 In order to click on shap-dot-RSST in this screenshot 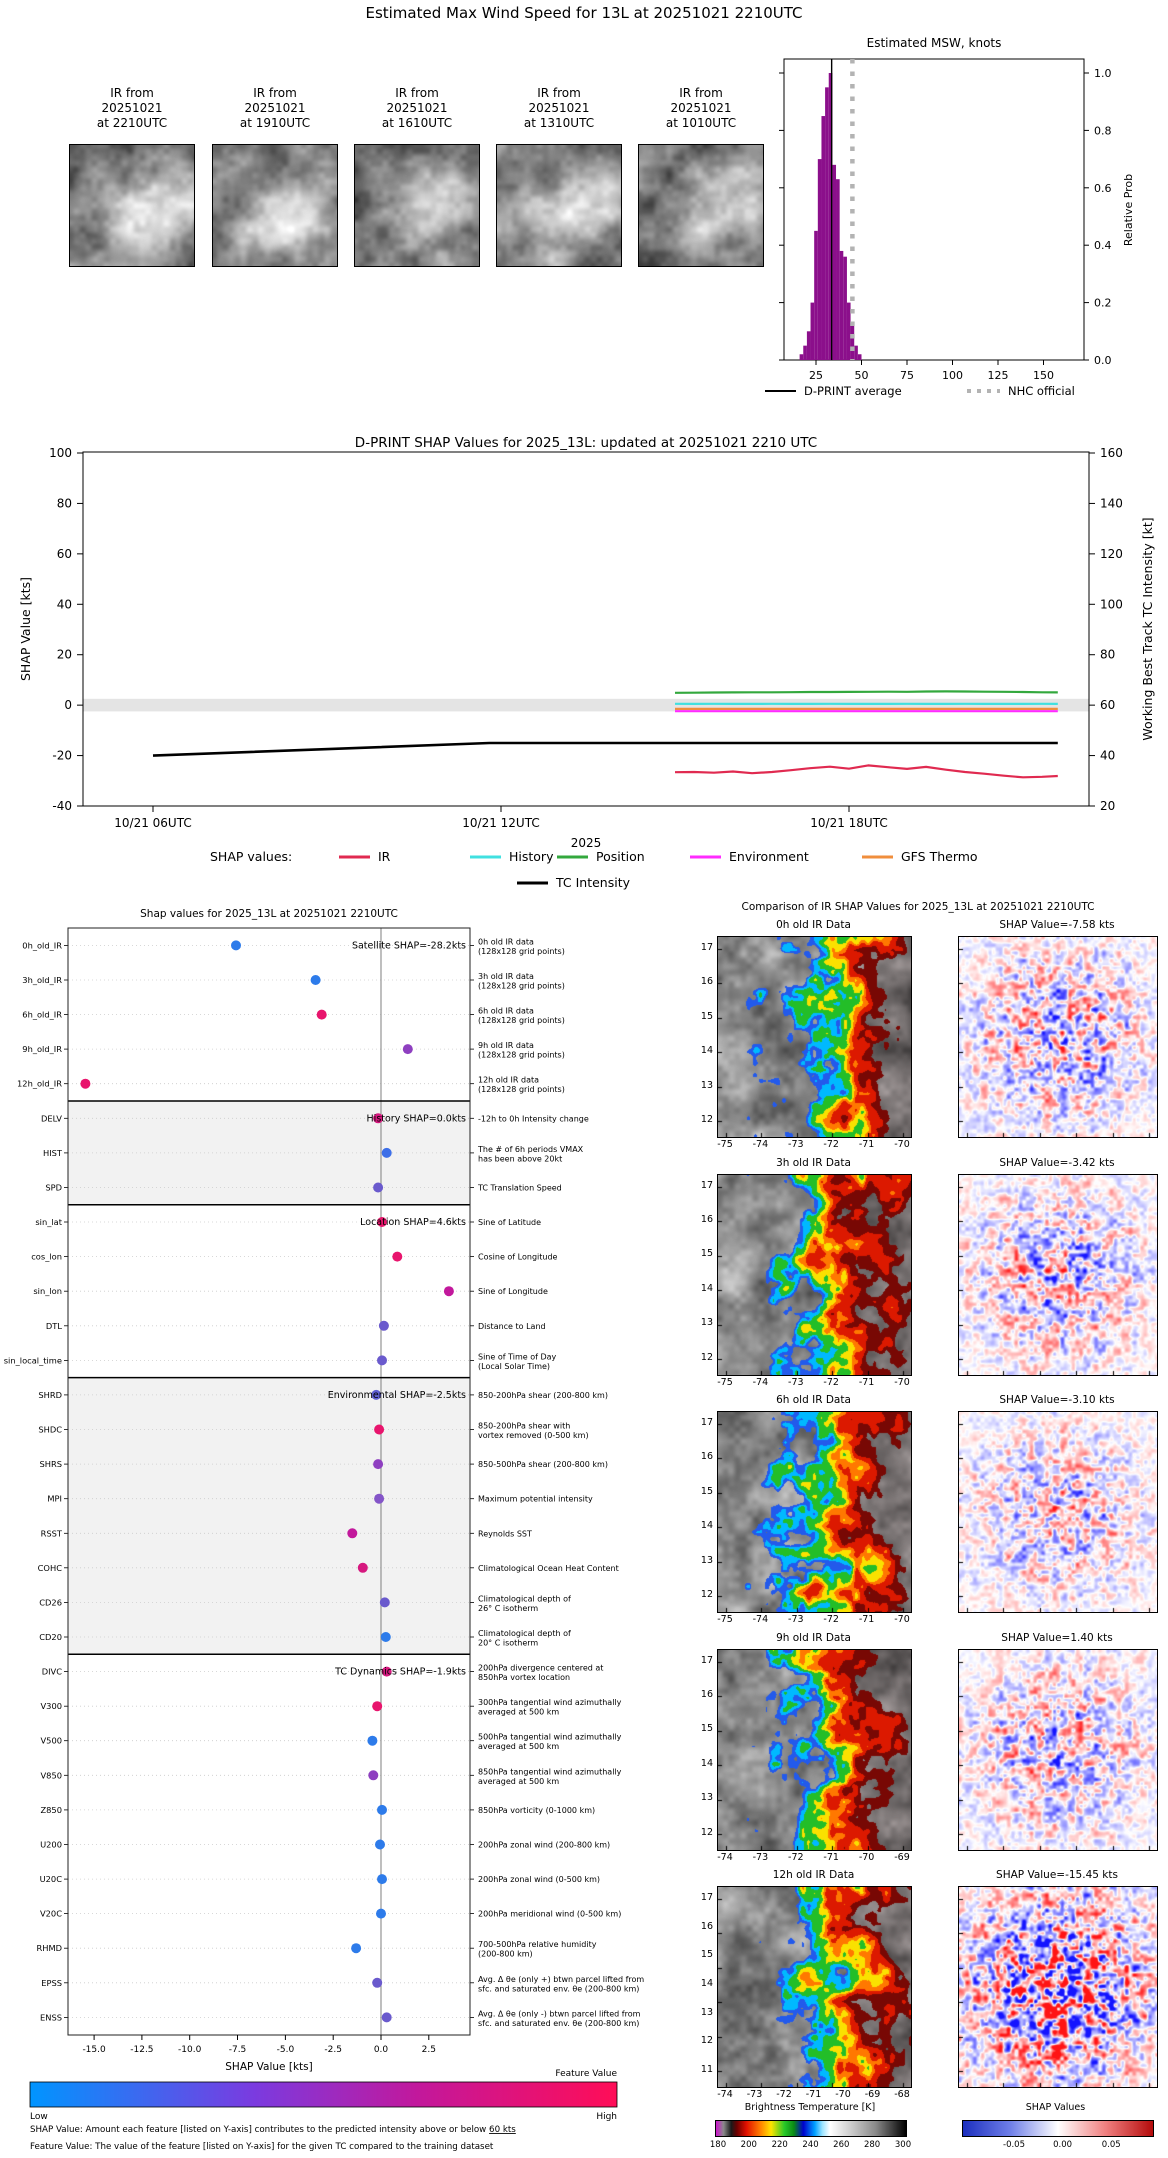, I will do `click(352, 1533)`.